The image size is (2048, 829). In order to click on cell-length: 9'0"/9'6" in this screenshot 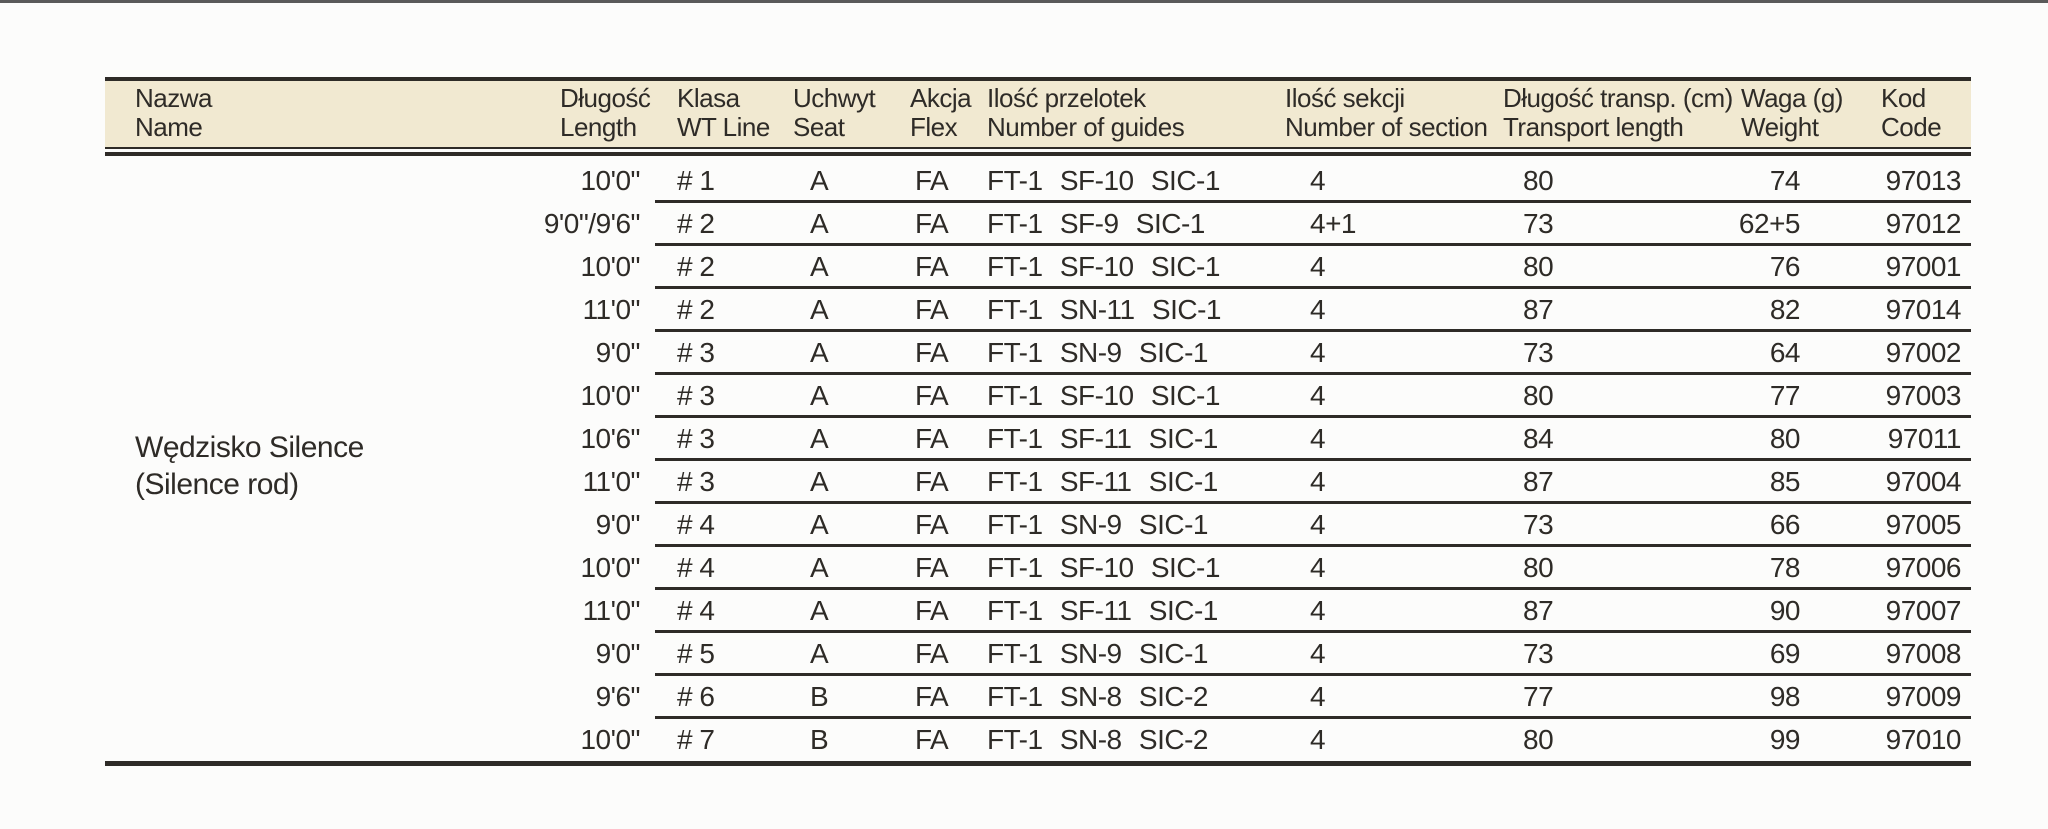, I will do `click(592, 223)`.